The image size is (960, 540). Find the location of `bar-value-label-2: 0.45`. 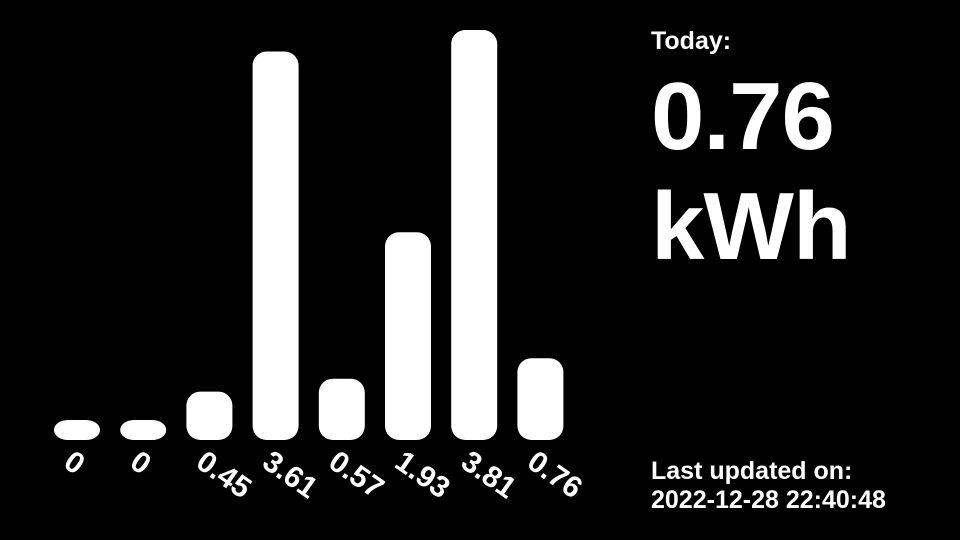

bar-value-label-2: 0.45 is located at coordinates (223, 475).